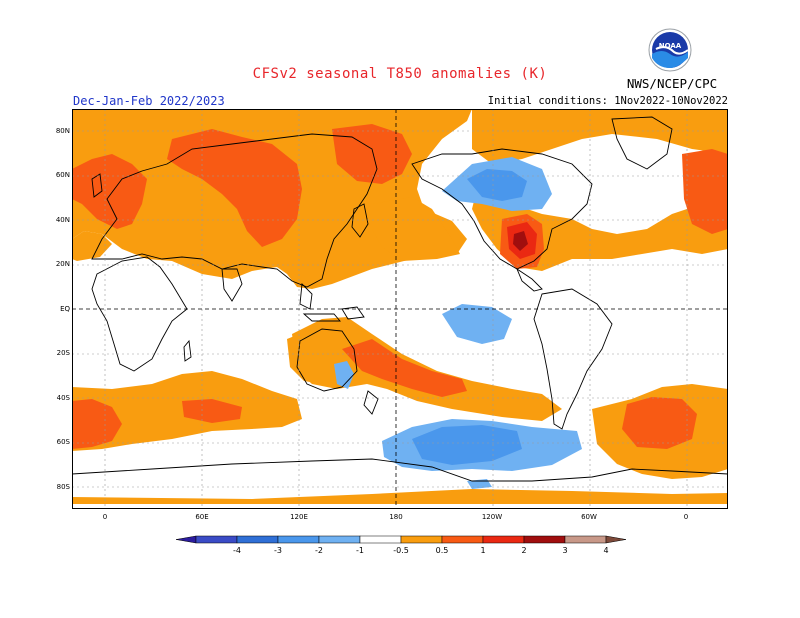  I want to click on colorbar-tick-label: -0.5, so click(401, 550).